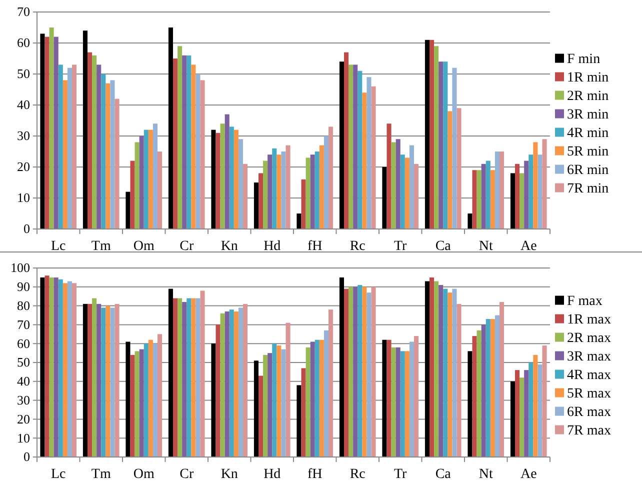 Image resolution: width=642 pixels, height=485 pixels. What do you see at coordinates (27, 456) in the screenshot?
I see `y-tick-label: 0` at bounding box center [27, 456].